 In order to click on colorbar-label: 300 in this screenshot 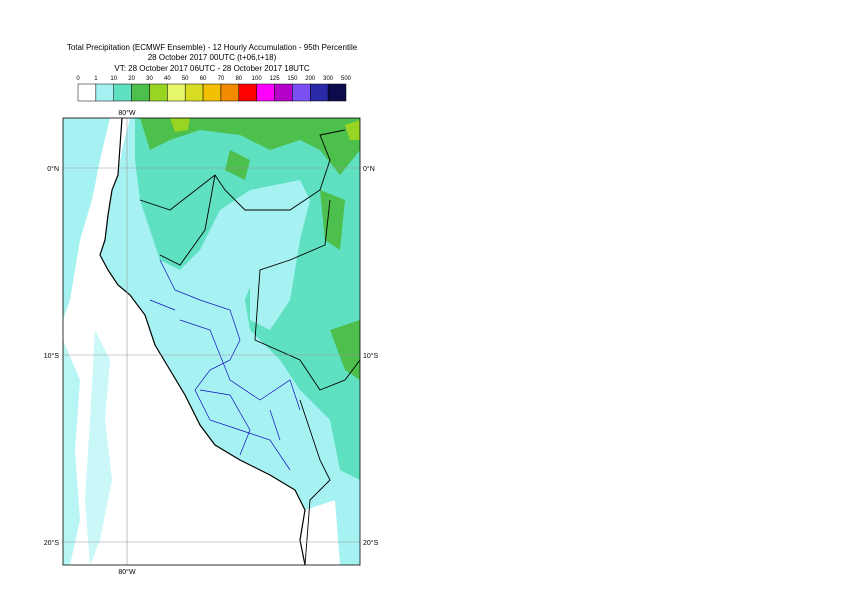, I will do `click(328, 79)`.